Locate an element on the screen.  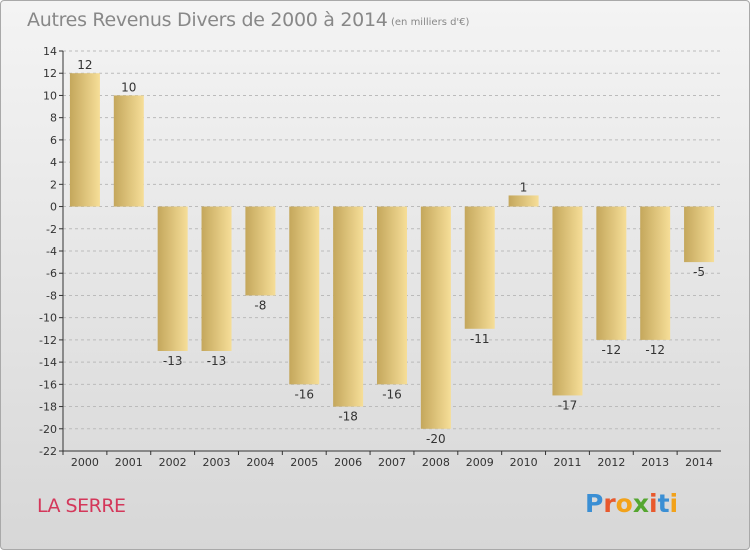
y-tick-label: 10 is located at coordinates (50, 95).